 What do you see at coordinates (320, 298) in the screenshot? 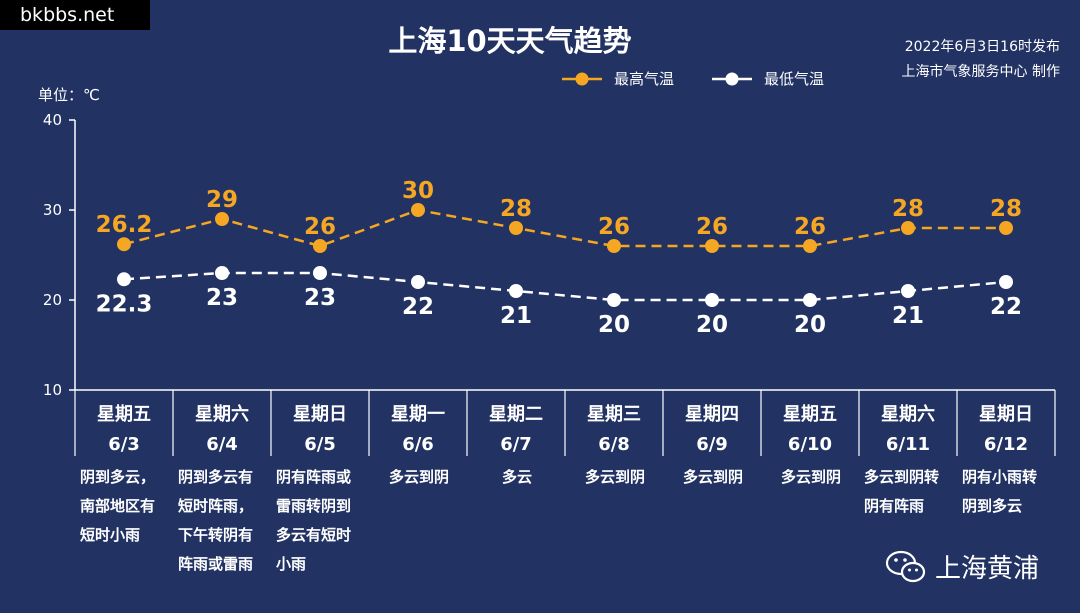
I see `low-data-label: 23` at bounding box center [320, 298].